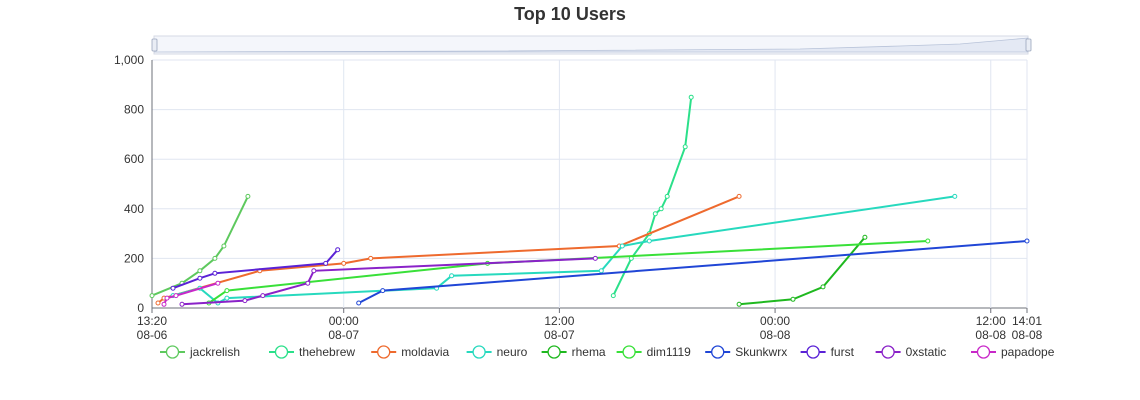 Image resolution: width=1140 pixels, height=400 pixels. Describe the element at coordinates (140, 308) in the screenshot. I see `y-tick-label: 0` at that location.